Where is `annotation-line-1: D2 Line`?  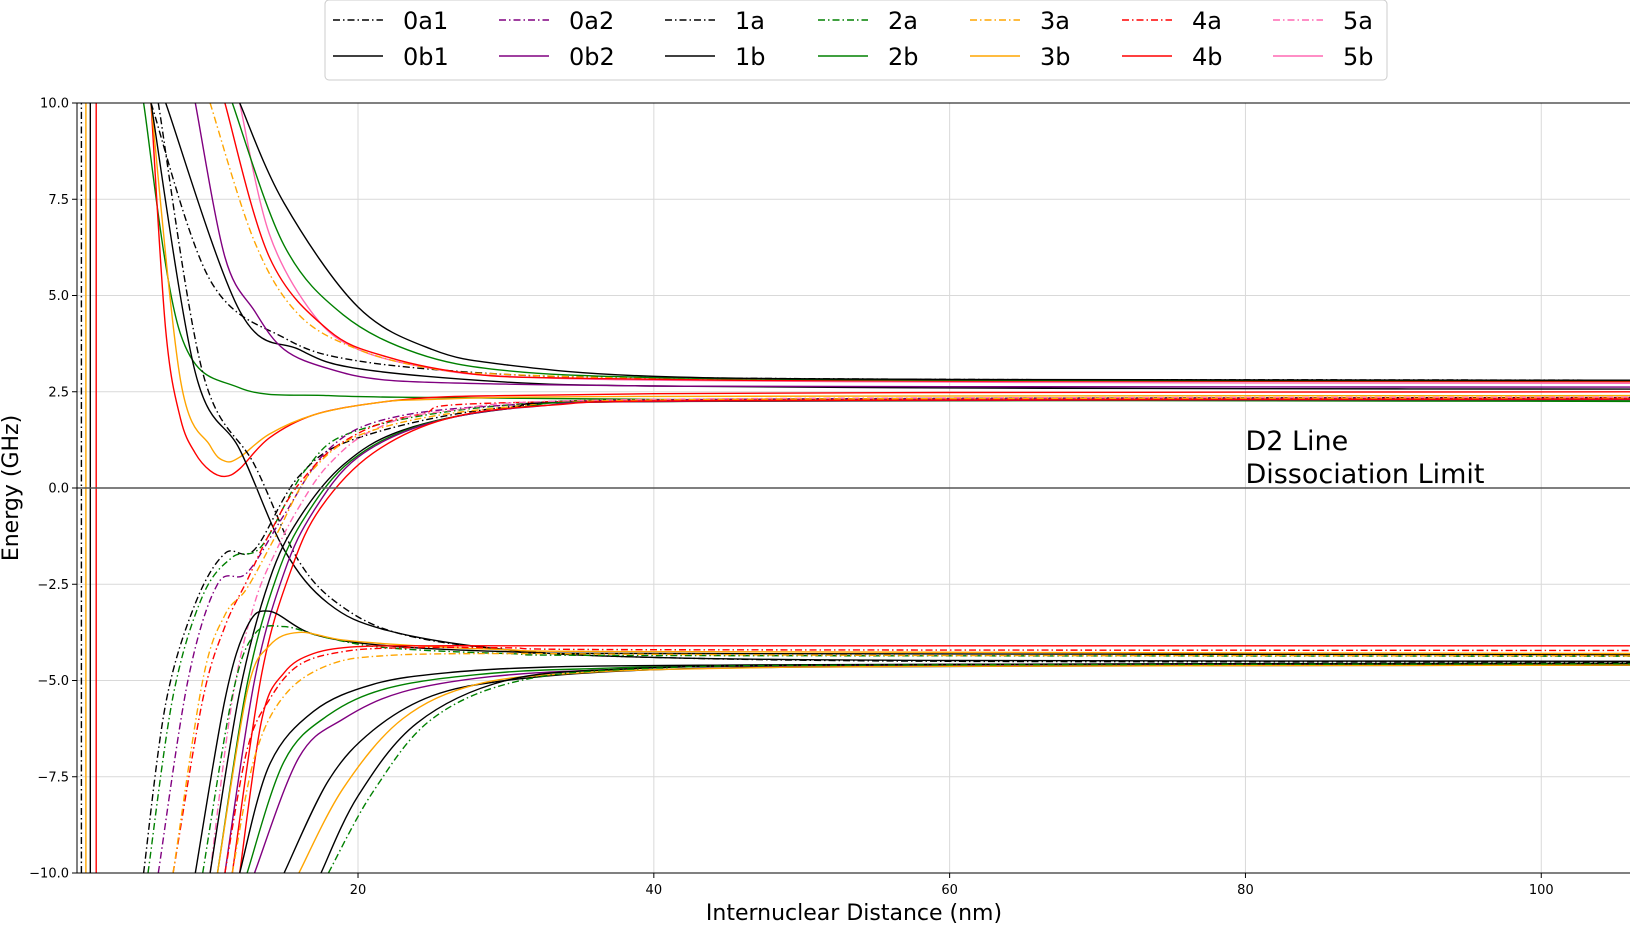 annotation-line-1: D2 Line is located at coordinates (1296, 441).